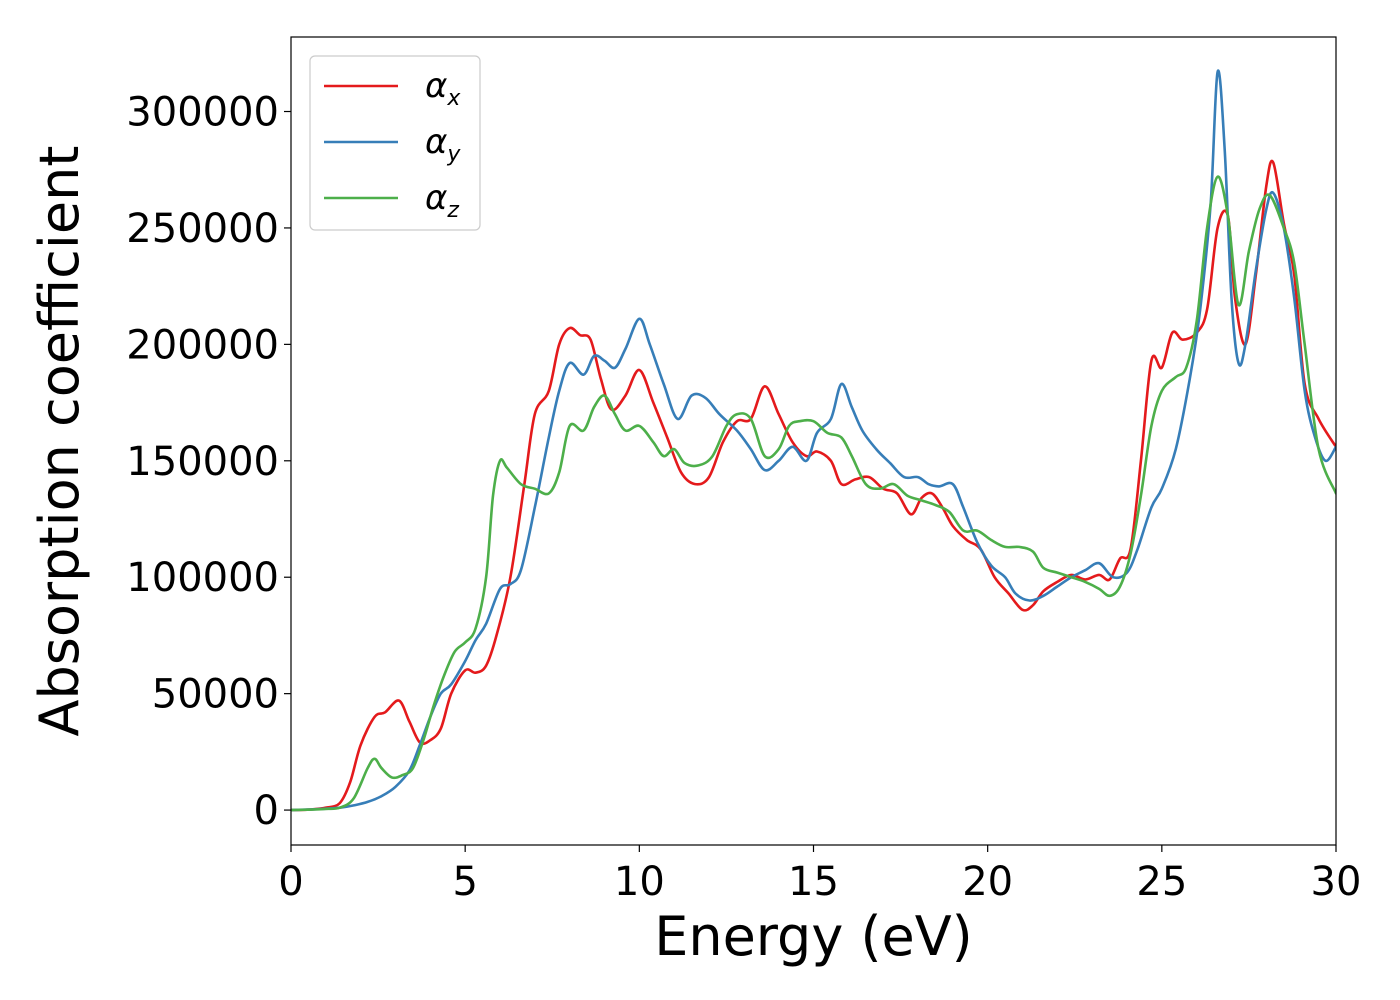 Image resolution: width=1400 pixels, height=1000 pixels. I want to click on x-axis-label: Energy (eV), so click(813, 936).